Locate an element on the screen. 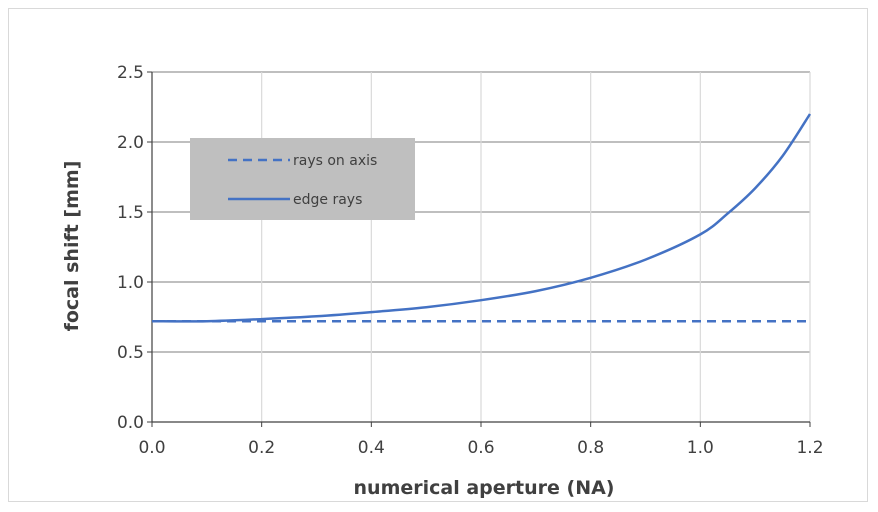 Image resolution: width=878 pixels, height=512 pixels. x-tick-label: 0.0 is located at coordinates (151, 448).